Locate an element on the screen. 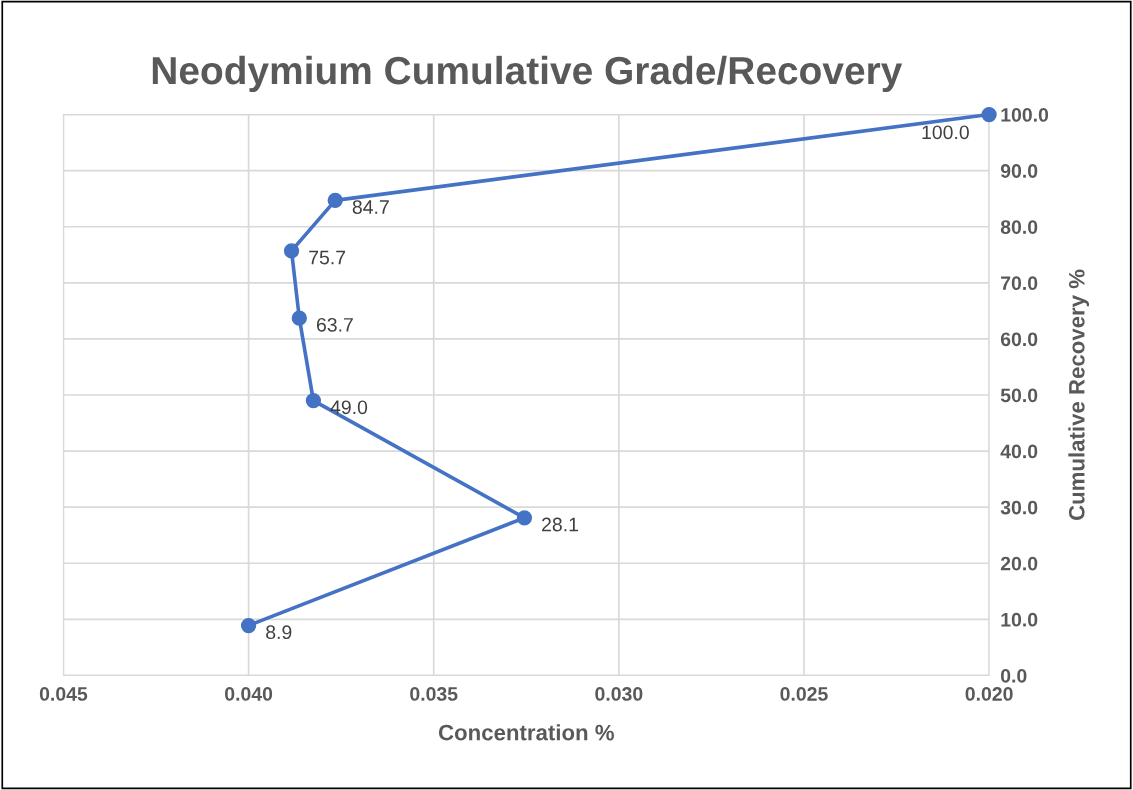 The height and width of the screenshot is (790, 1133). y-tick-label: 30.0 is located at coordinates (1019, 507).